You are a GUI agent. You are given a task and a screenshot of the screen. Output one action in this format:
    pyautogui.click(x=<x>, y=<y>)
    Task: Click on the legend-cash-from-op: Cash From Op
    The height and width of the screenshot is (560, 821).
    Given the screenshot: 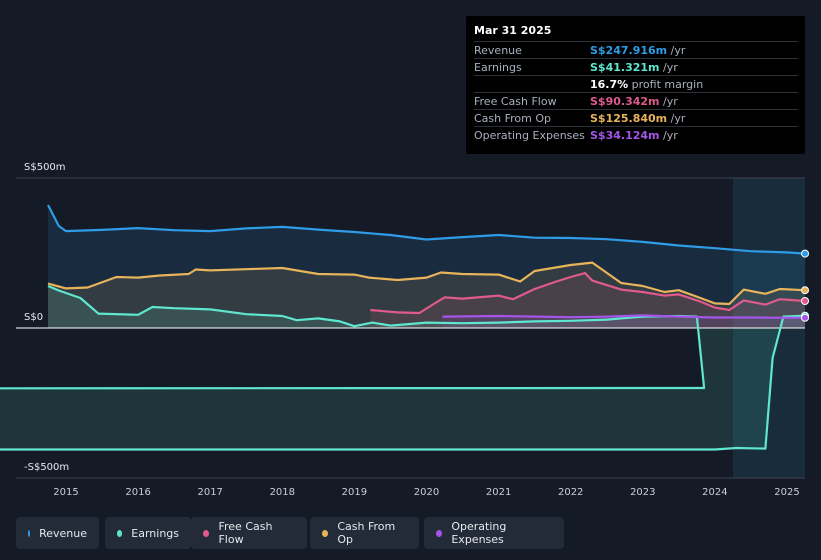 What is the action you would take?
    pyautogui.click(x=364, y=533)
    